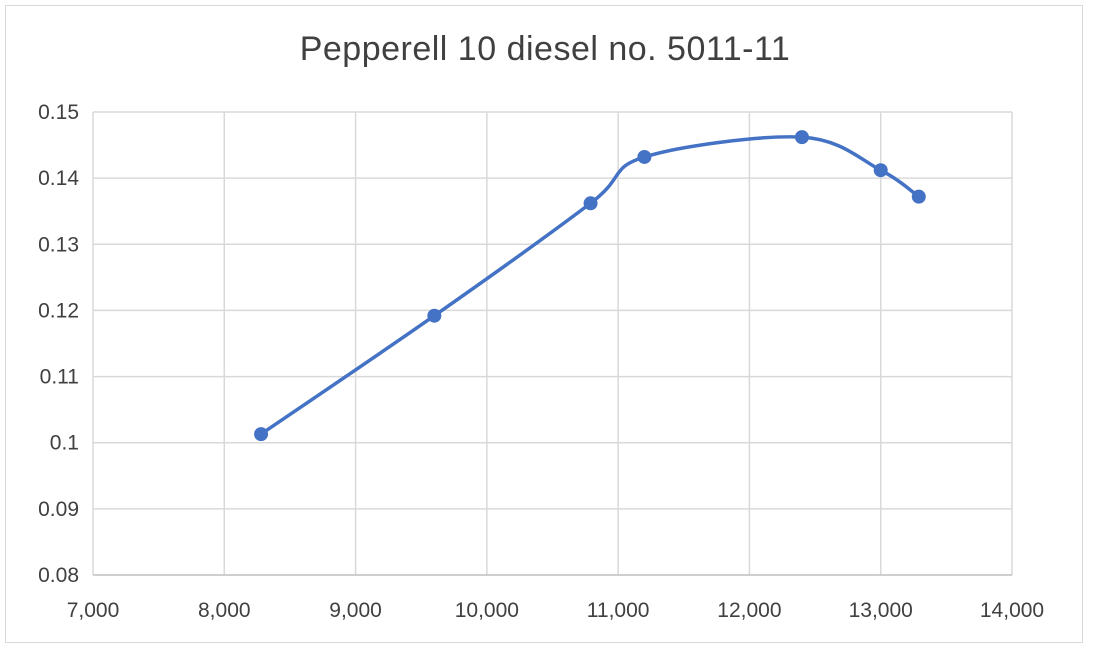 Image resolution: width=1100 pixels, height=662 pixels. I want to click on y-tick-labels: 0.08 0.09 0.1 0.11 0.12 0.13 0.14 0.15, so click(58, 344).